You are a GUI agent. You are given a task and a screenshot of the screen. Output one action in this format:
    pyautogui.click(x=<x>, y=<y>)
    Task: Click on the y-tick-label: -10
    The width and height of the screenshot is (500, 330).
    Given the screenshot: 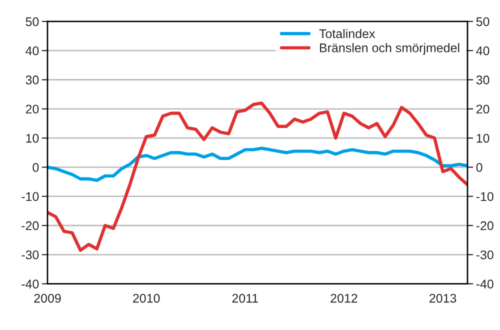 What is the action you would take?
    pyautogui.click(x=30, y=196)
    